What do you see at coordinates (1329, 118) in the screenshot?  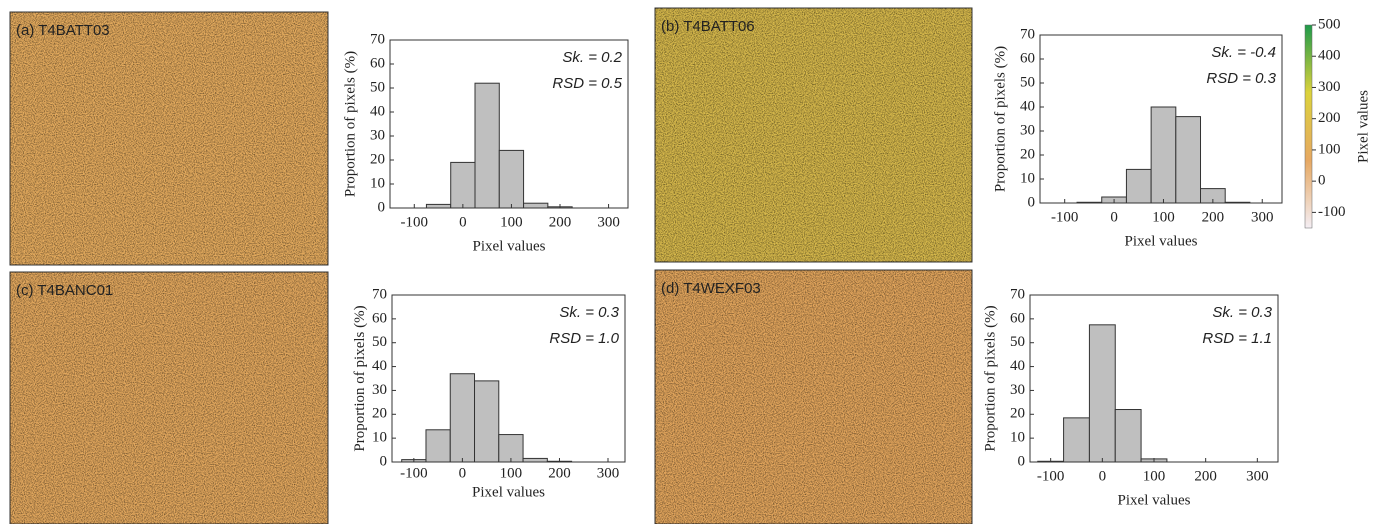 I see `colorbar-tick-label: 200` at bounding box center [1329, 118].